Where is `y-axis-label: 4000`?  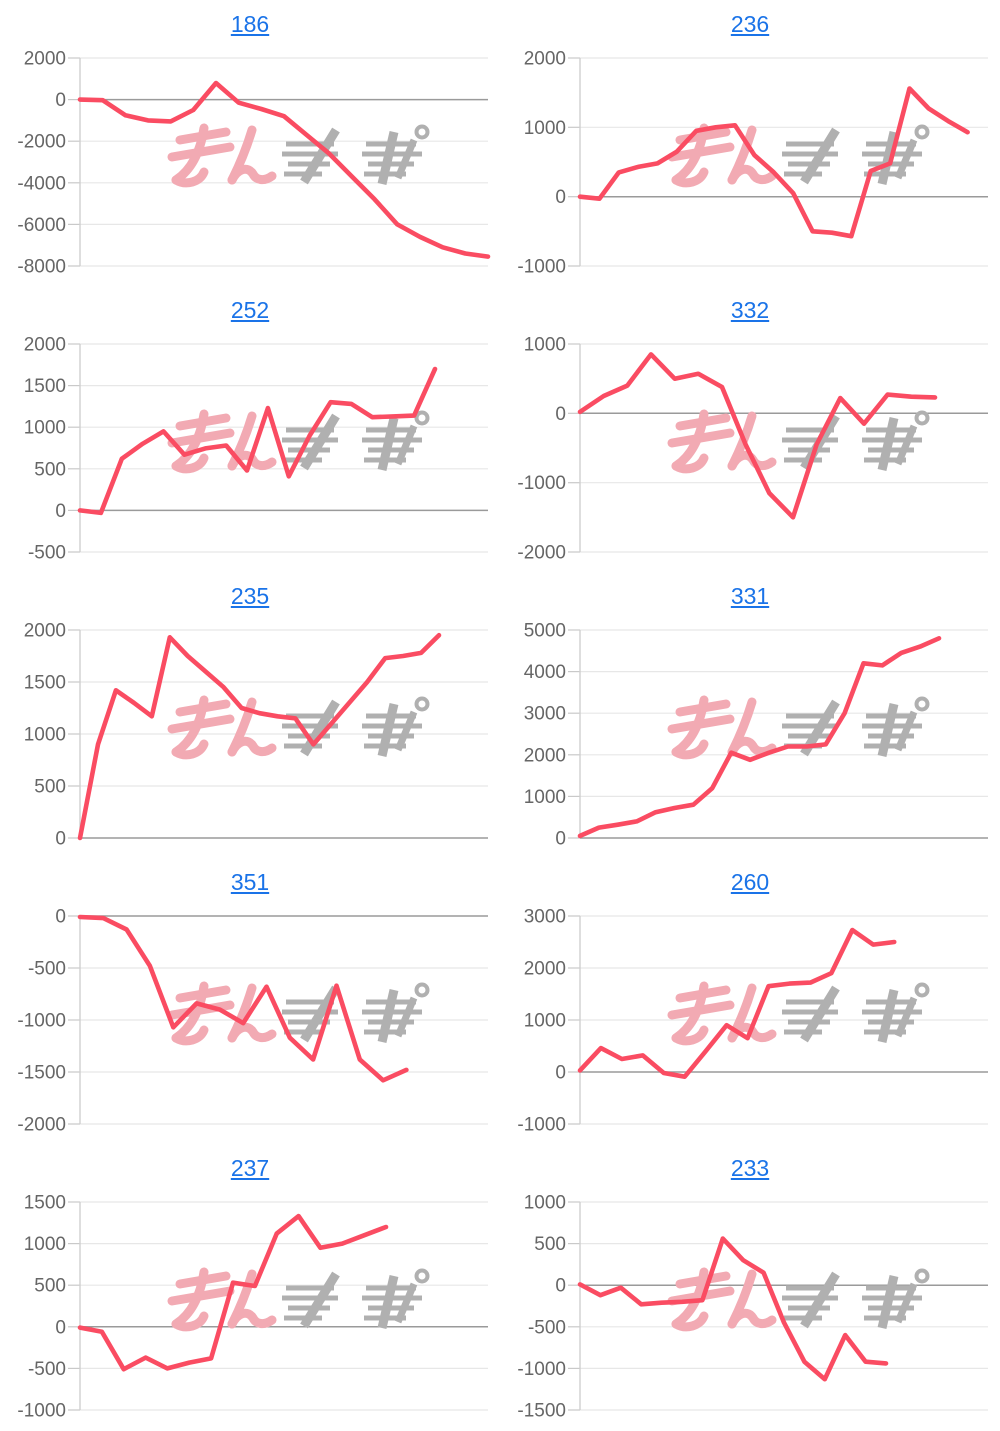 y-axis-label: 4000 is located at coordinates (545, 672).